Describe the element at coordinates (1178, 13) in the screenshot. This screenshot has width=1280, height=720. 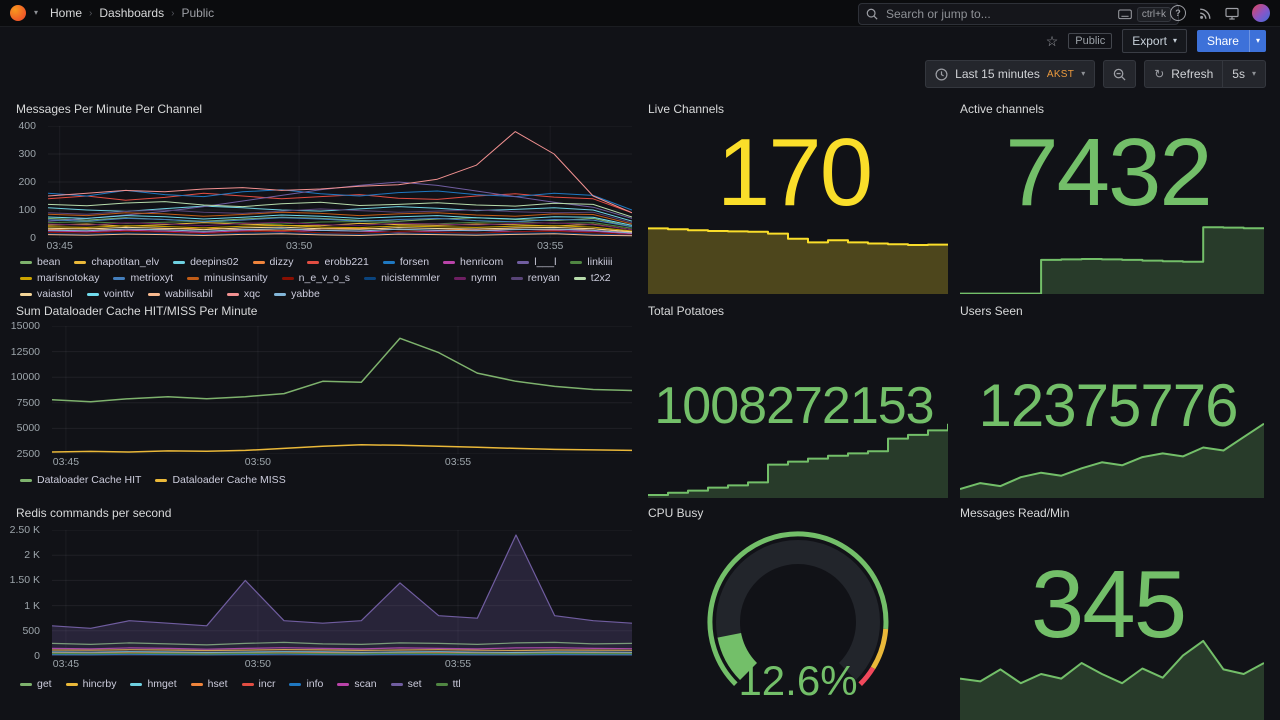
I see `help-icon: ?` at that location.